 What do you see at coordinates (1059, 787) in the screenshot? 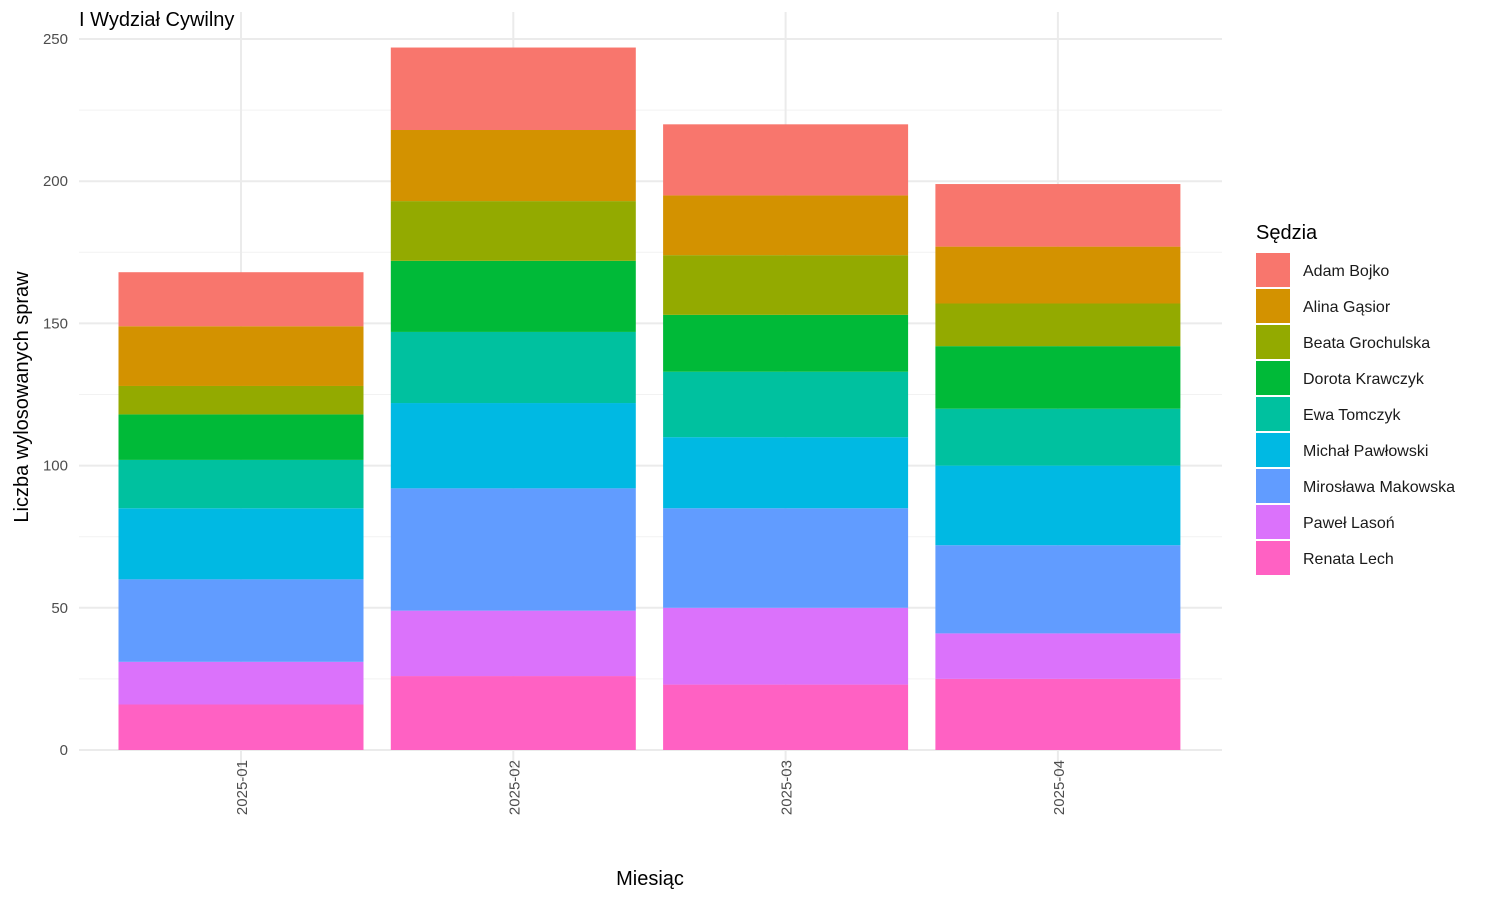
I see `x-tick-label: 2025-04` at bounding box center [1059, 787].